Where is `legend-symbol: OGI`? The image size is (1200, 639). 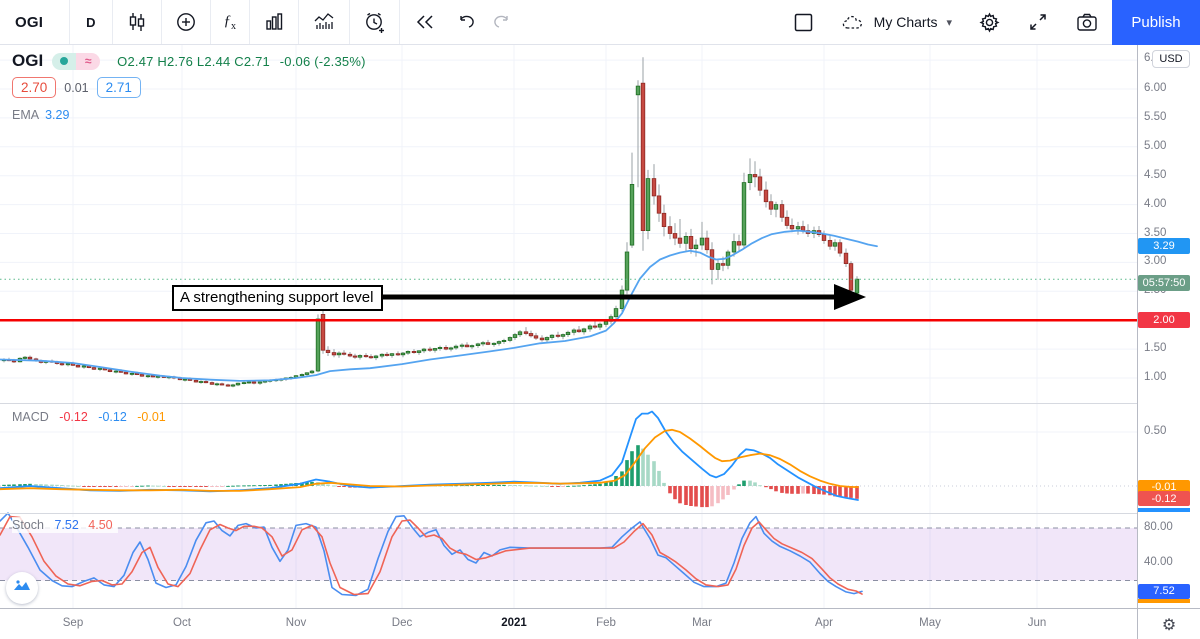 legend-symbol: OGI is located at coordinates (28, 60).